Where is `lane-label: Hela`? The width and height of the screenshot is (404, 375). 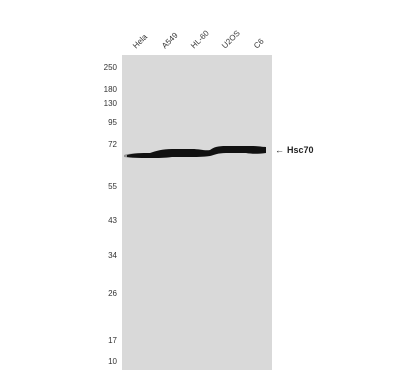
lane-label: Hela is located at coordinates (140, 41).